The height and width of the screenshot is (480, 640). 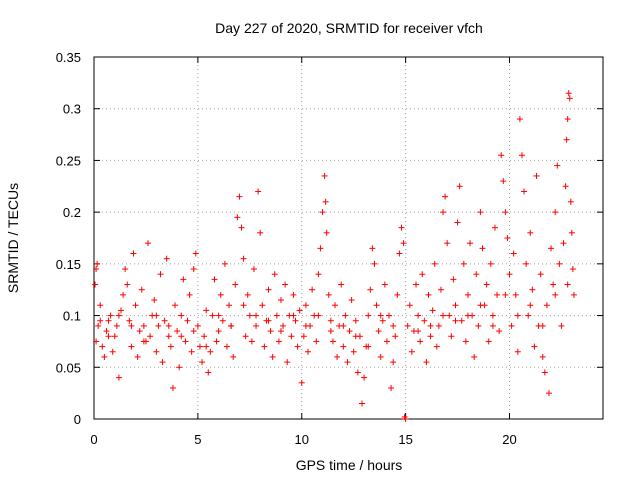 What do you see at coordinates (509, 439) in the screenshot?
I see `x-tick-label: 20` at bounding box center [509, 439].